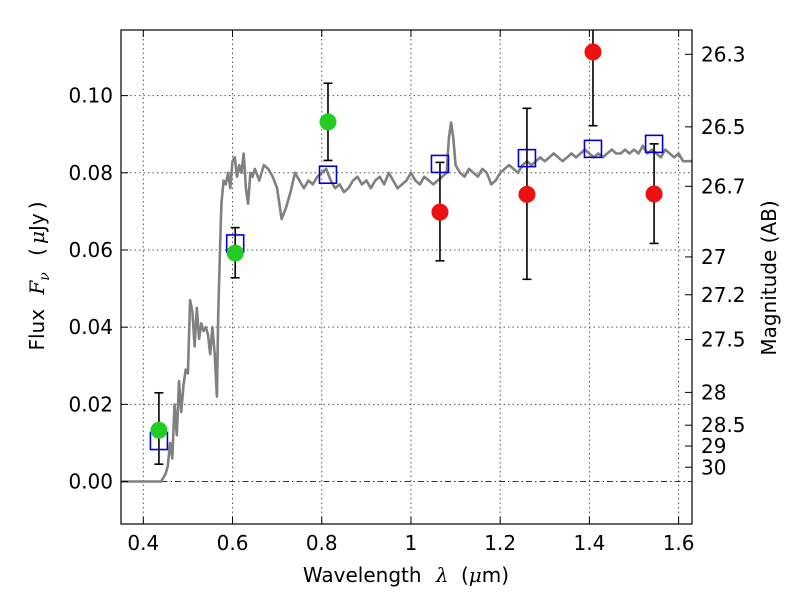 The height and width of the screenshot is (600, 800). I want to click on magnitude-tick-label: 28, so click(713, 392).